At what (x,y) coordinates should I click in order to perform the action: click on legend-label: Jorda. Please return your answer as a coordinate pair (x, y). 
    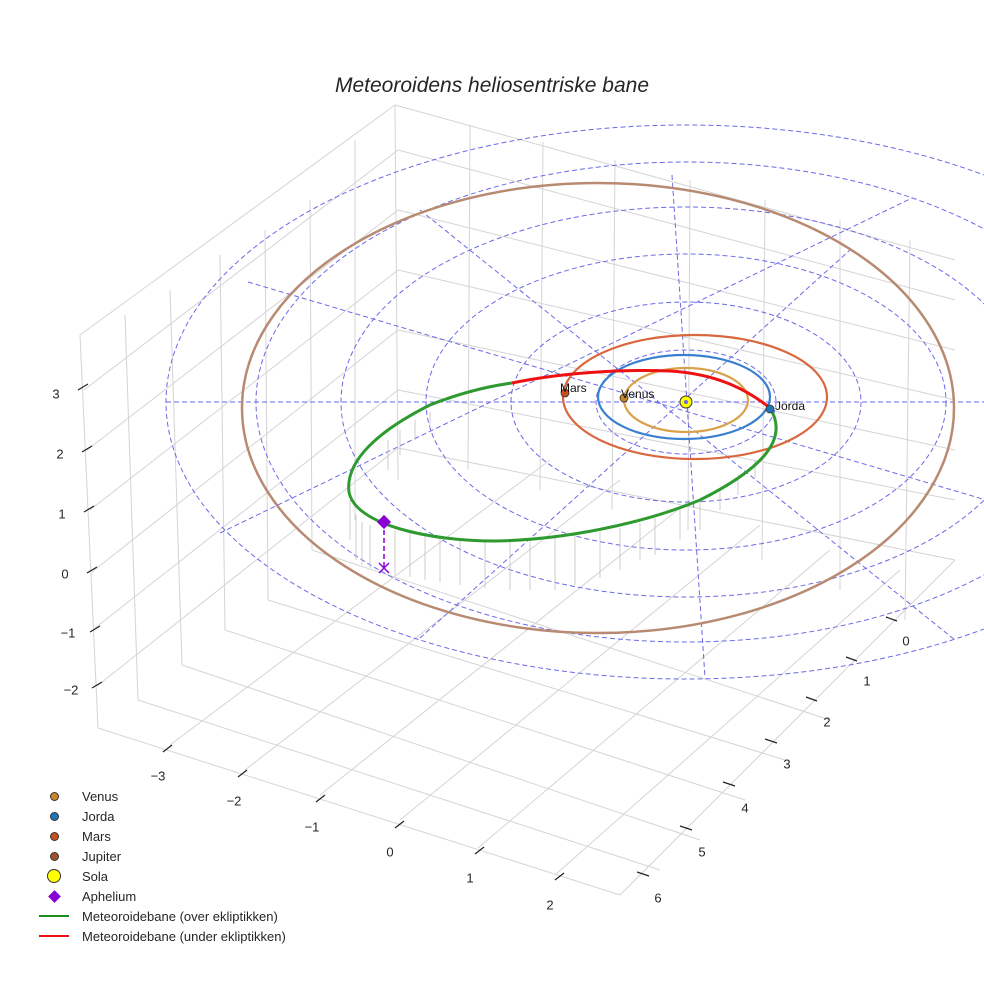
    Looking at the image, I should click on (98, 816).